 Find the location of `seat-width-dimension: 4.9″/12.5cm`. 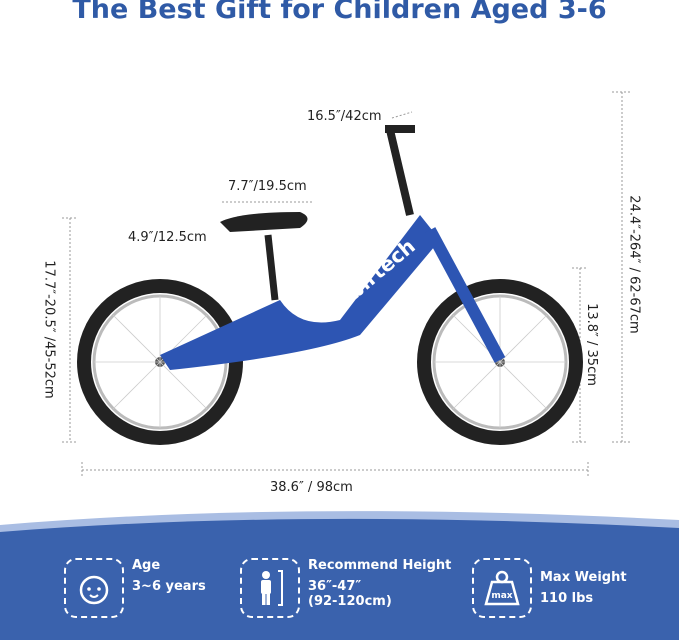

seat-width-dimension: 4.9″/12.5cm is located at coordinates (167, 237).